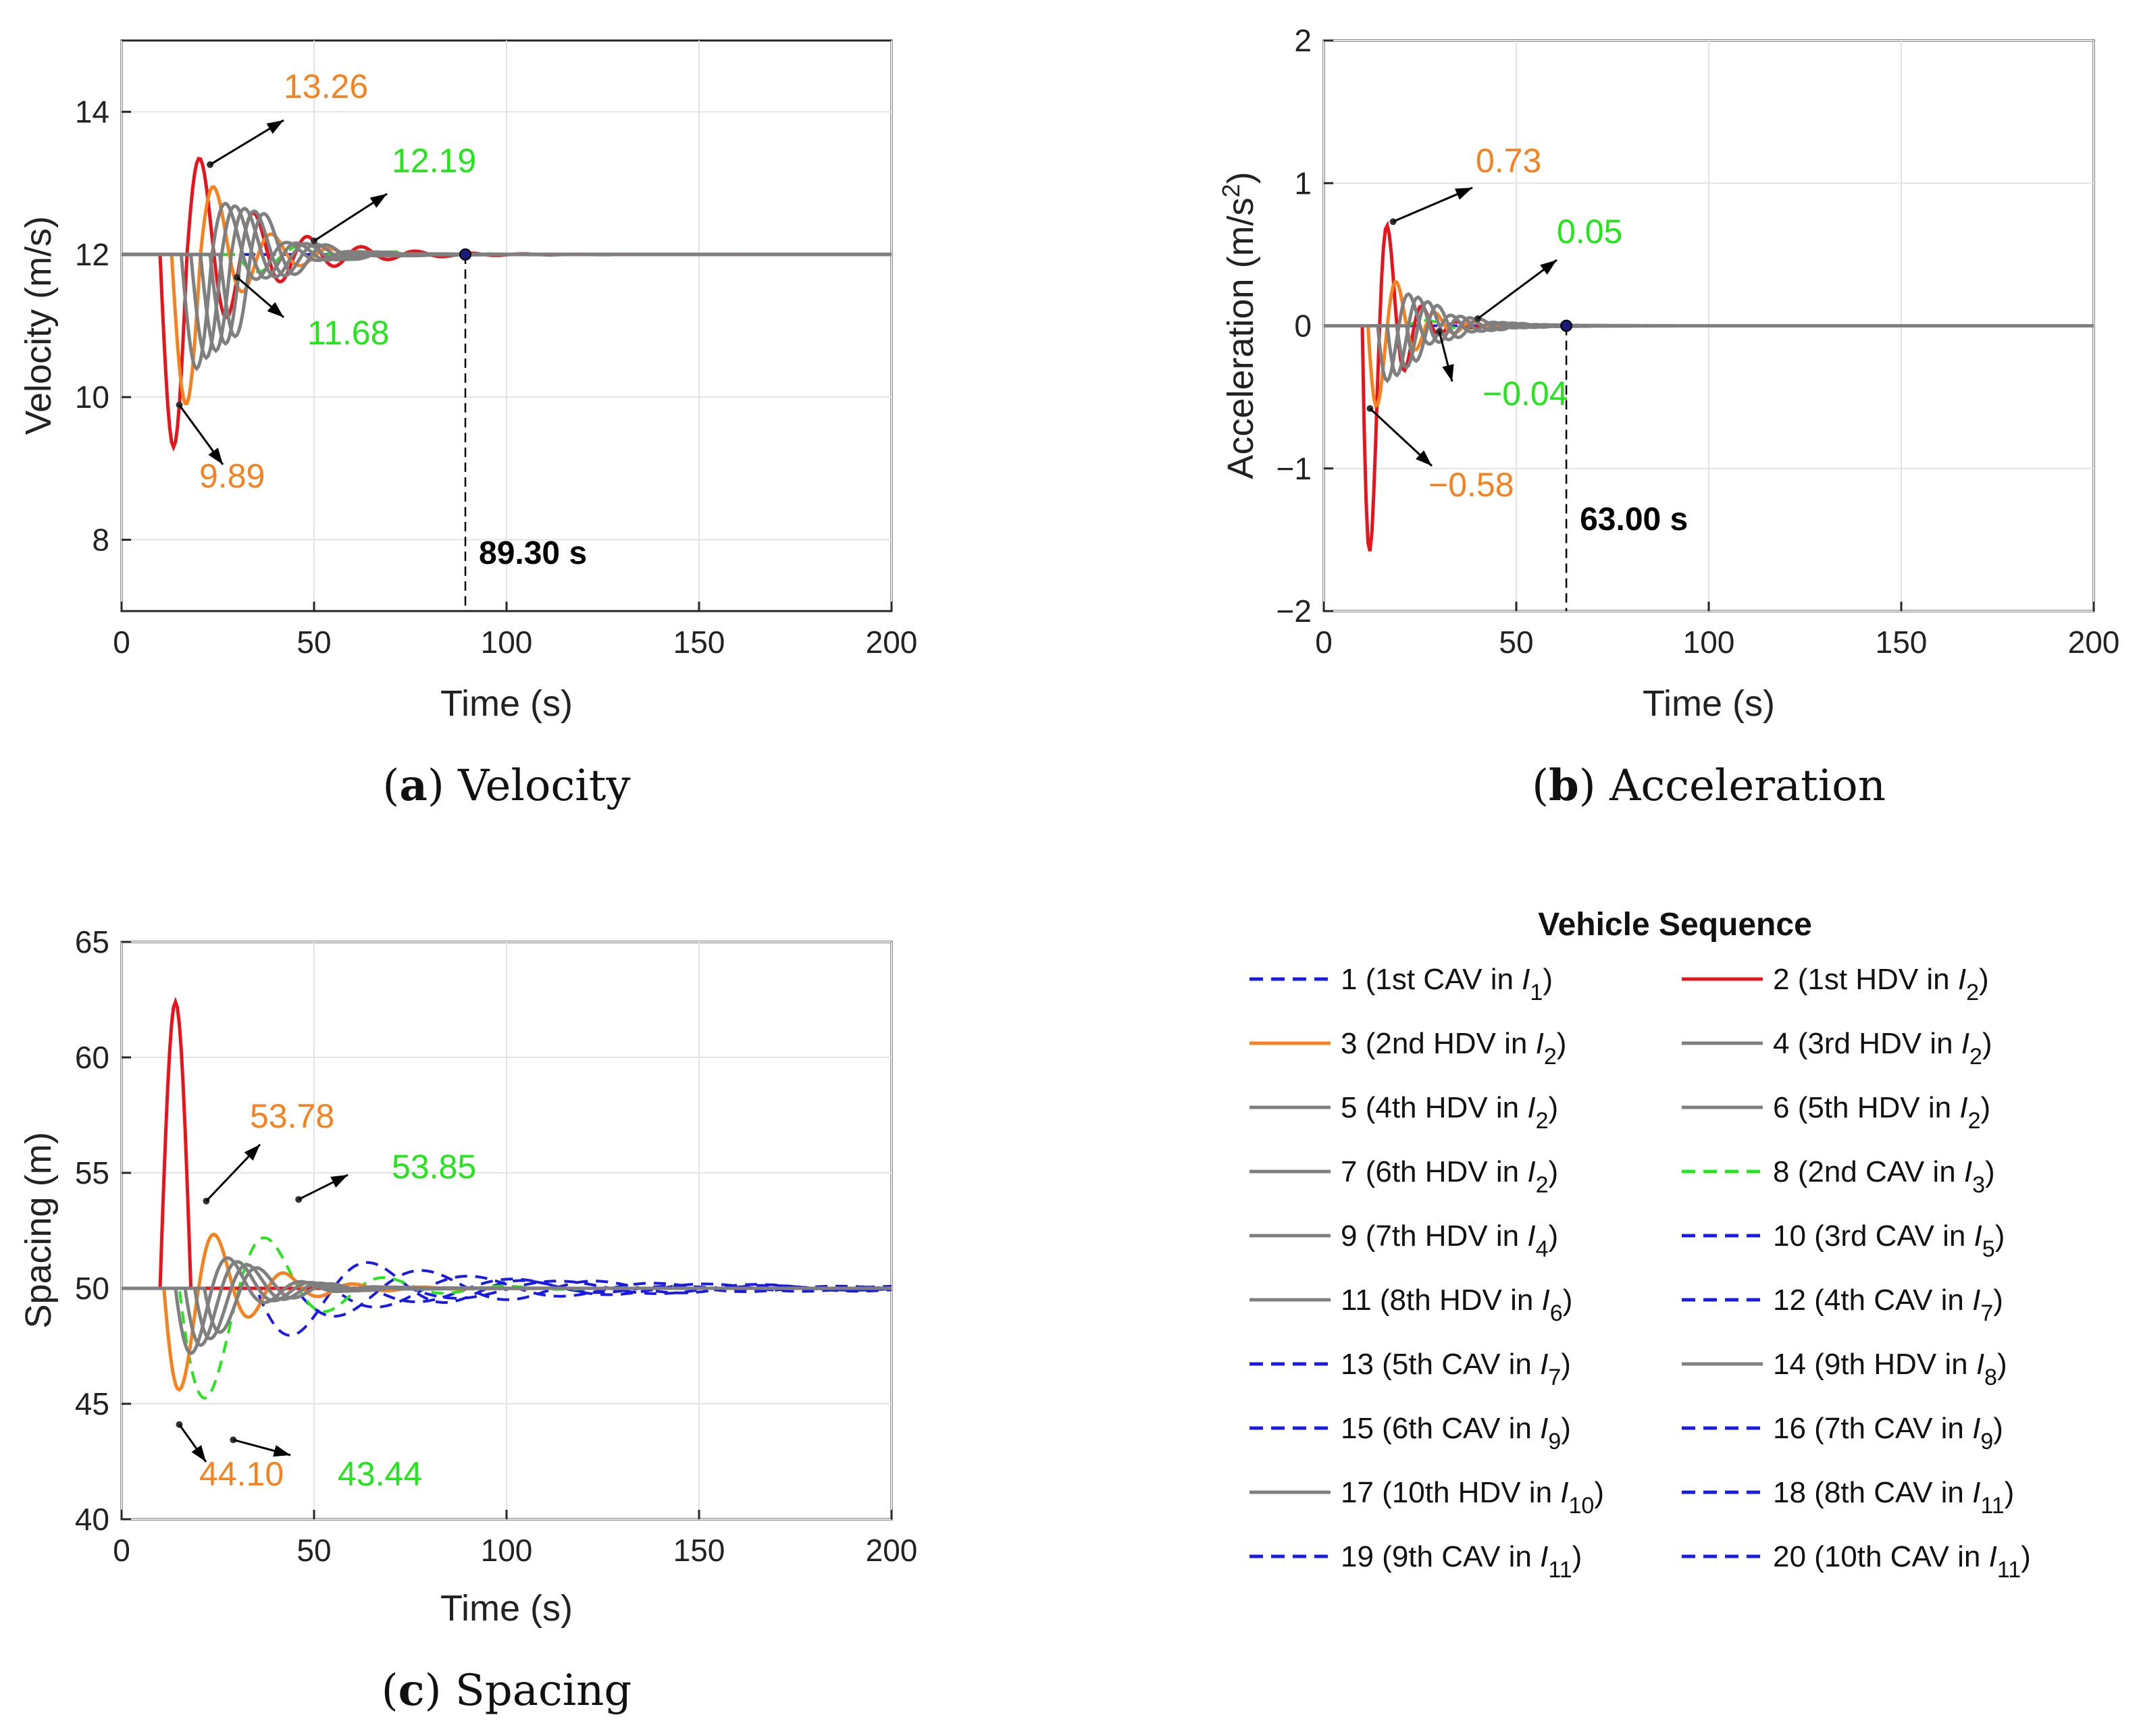 The width and height of the screenshot is (2139, 1736). I want to click on annotation-label: 53.78, so click(292, 1116).